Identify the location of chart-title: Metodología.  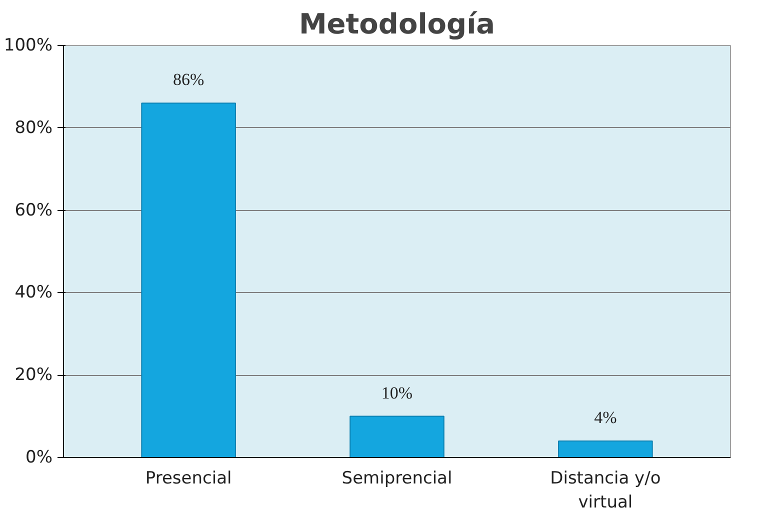
(397, 24).